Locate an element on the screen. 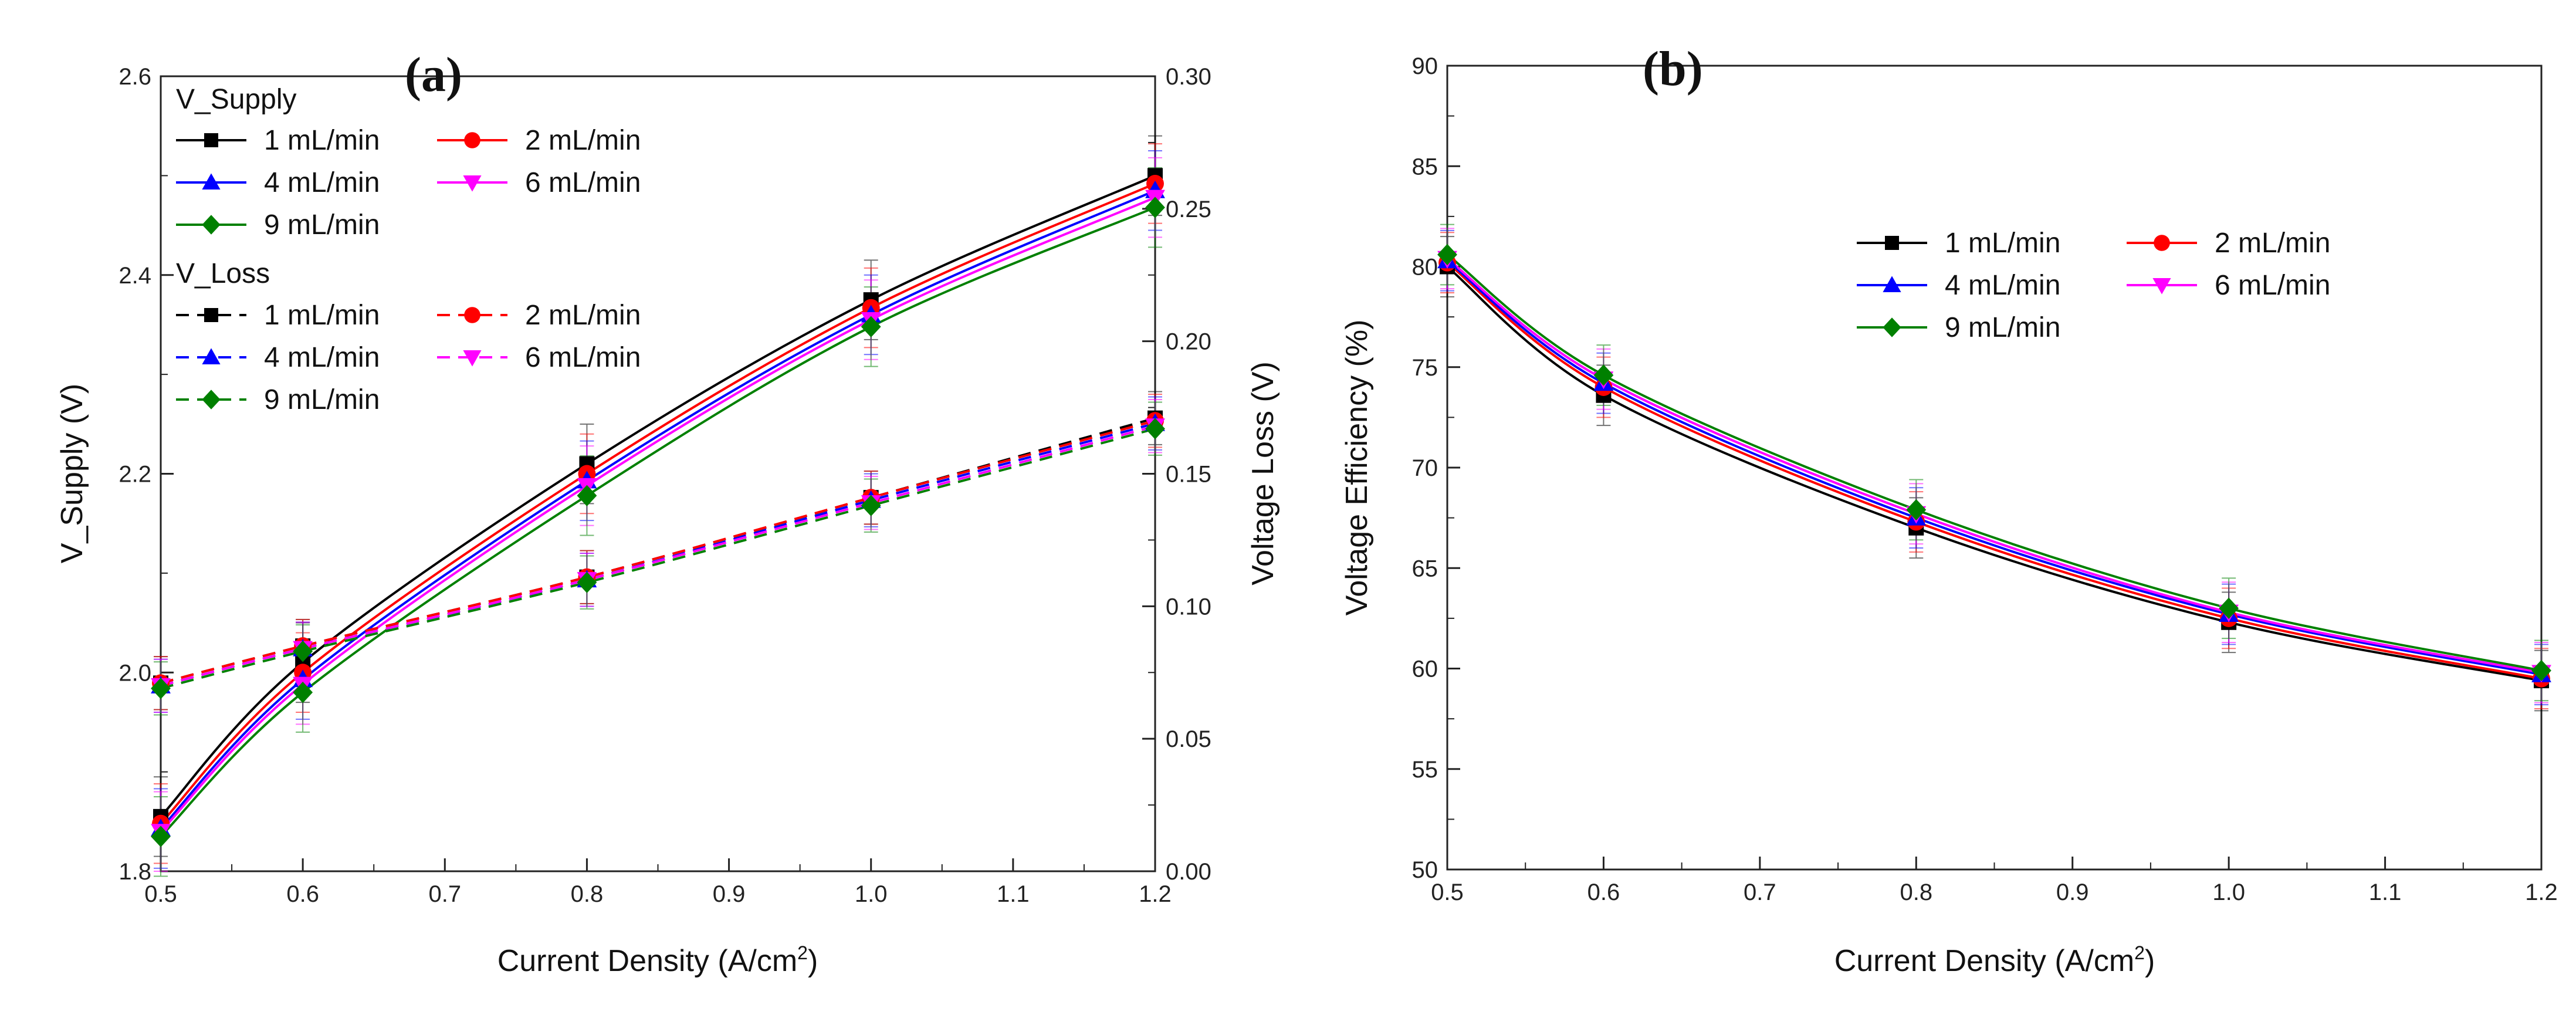  legend-entry-v-loss-2-ml-min: 2 mL/min is located at coordinates (583, 315).